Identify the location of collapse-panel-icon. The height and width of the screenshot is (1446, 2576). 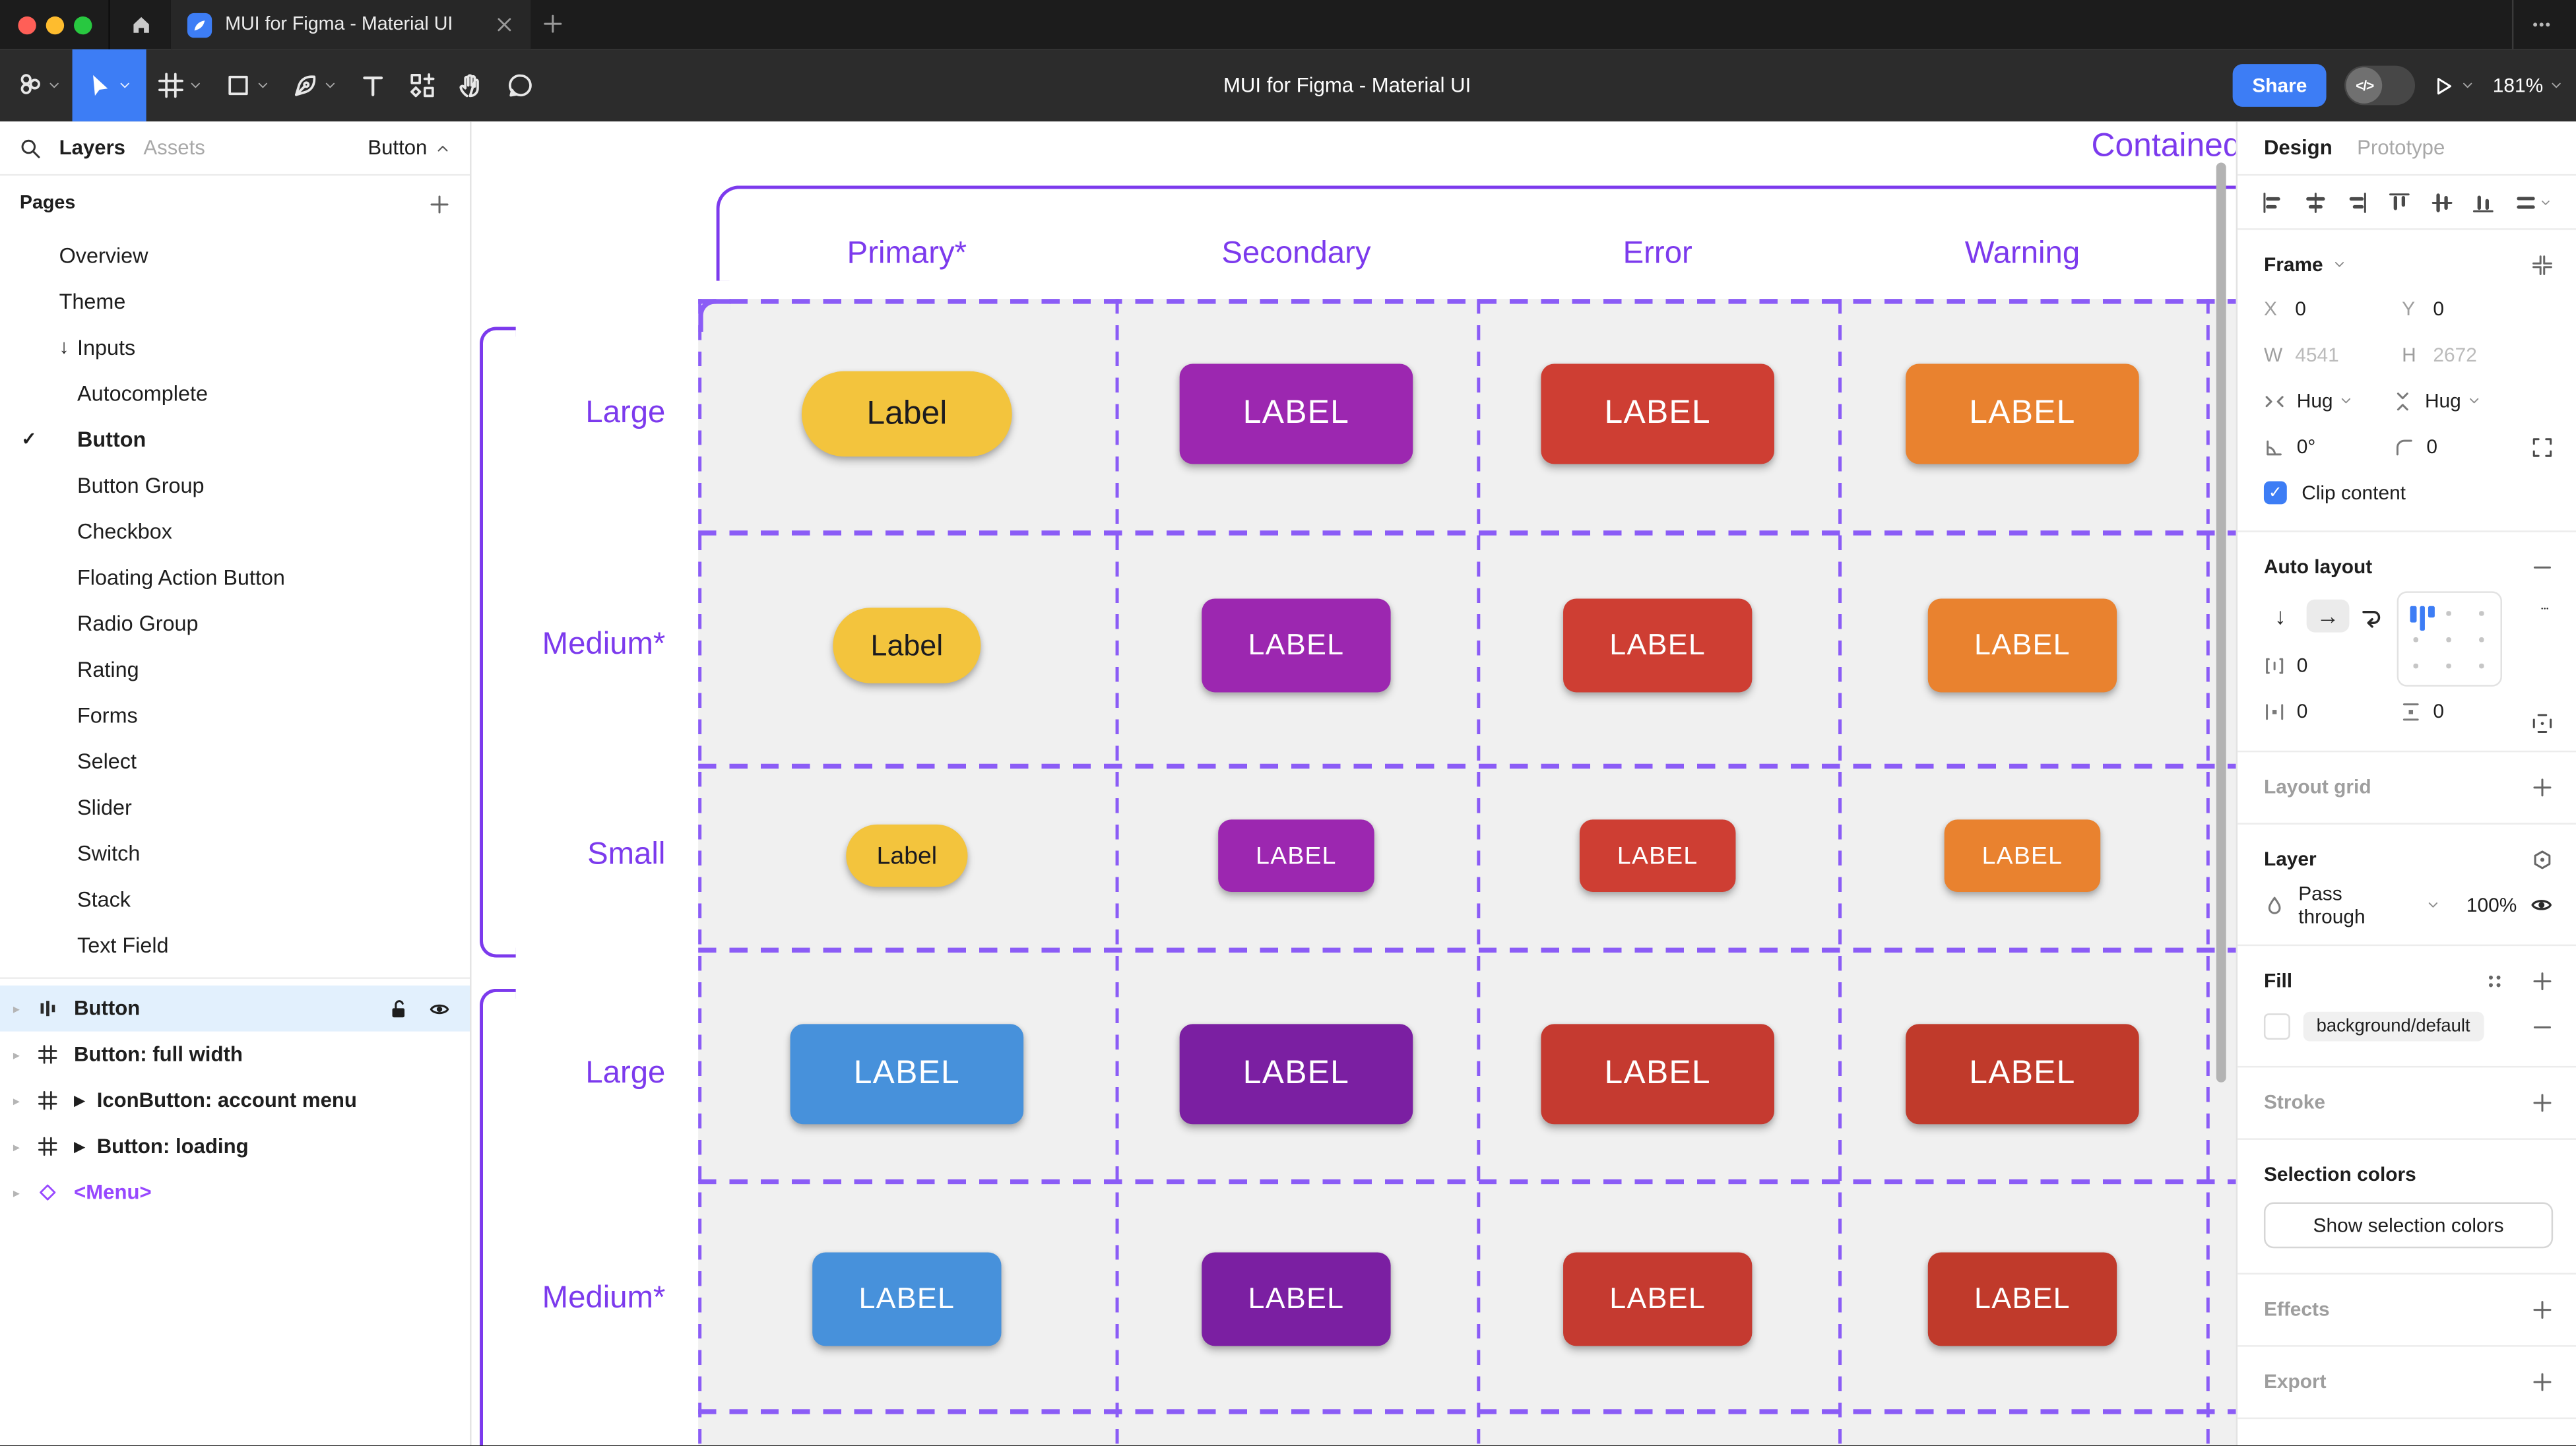
(2542, 264).